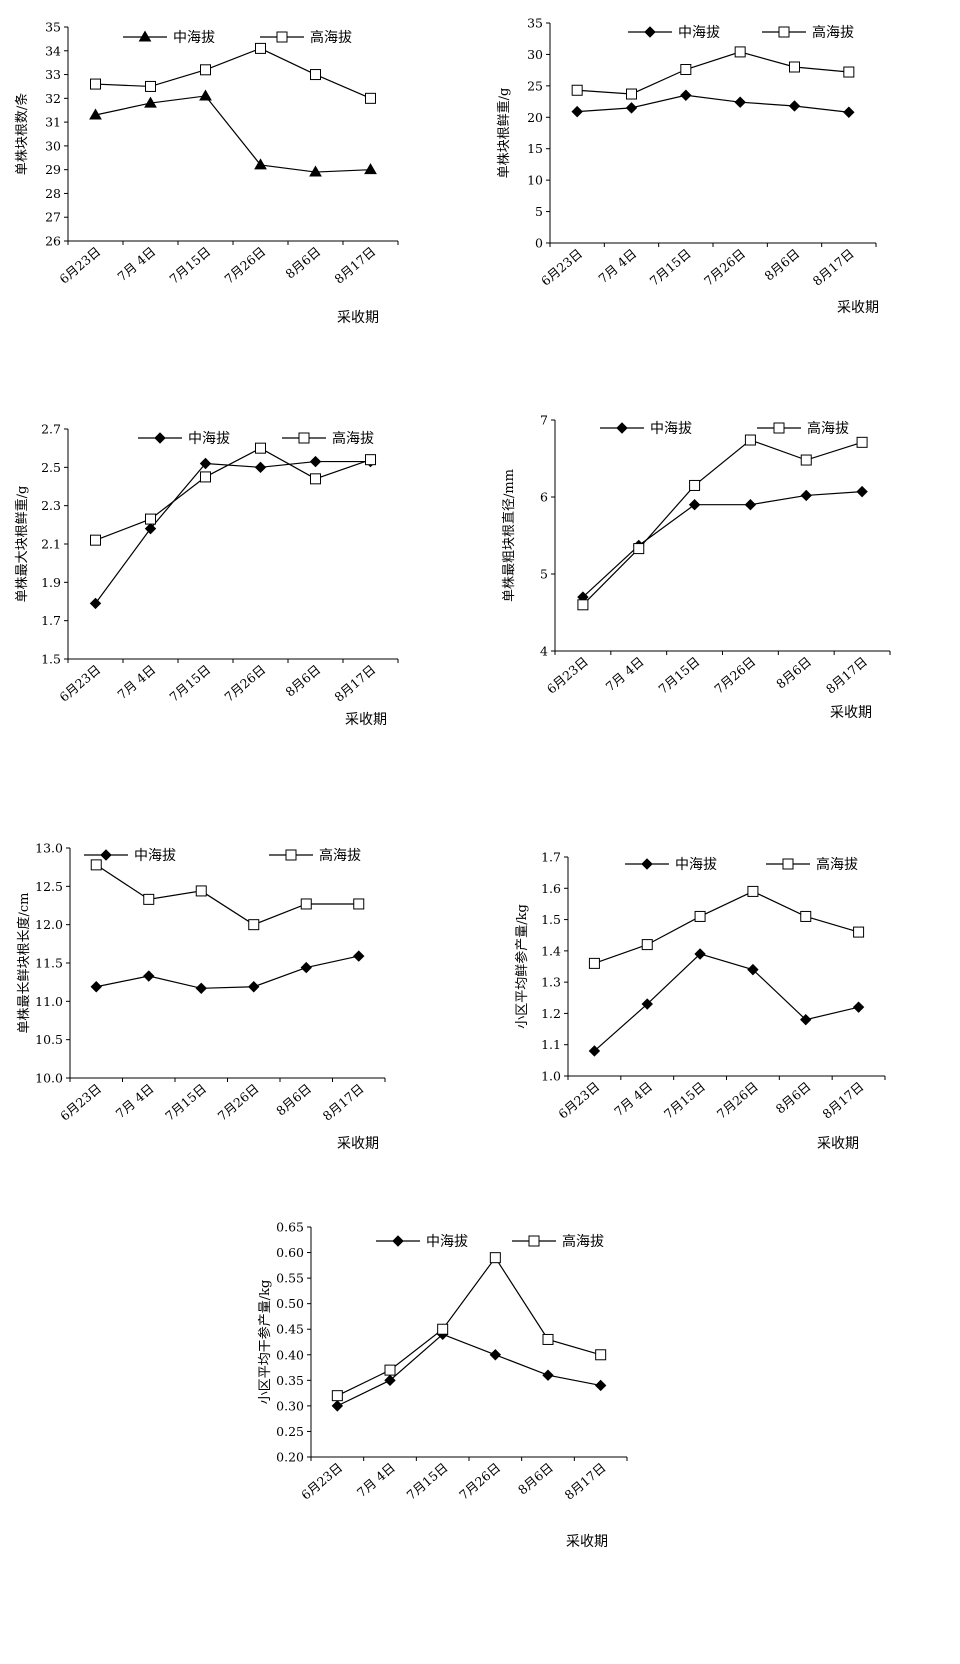 The image size is (960, 1664). What do you see at coordinates (535, 180) in the screenshot?
I see `y-tick-label: 10` at bounding box center [535, 180].